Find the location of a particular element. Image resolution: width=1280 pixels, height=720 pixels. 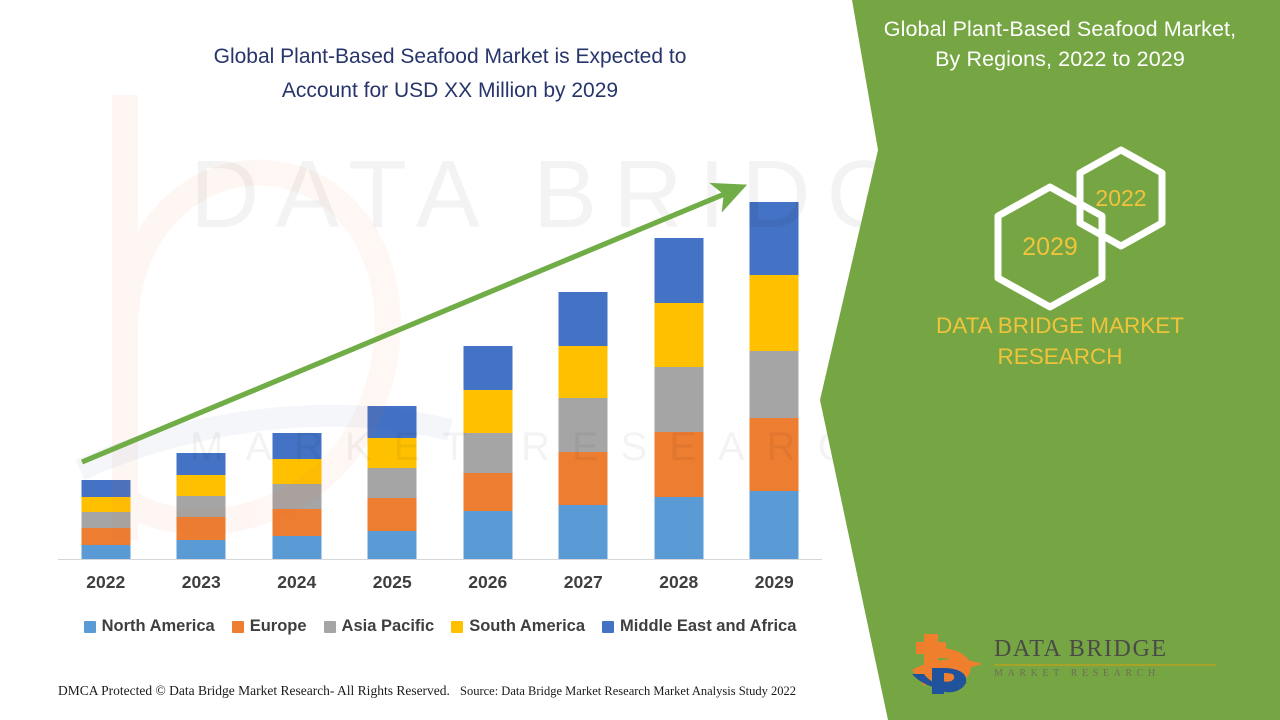

legend-label: Europe is located at coordinates (278, 626).